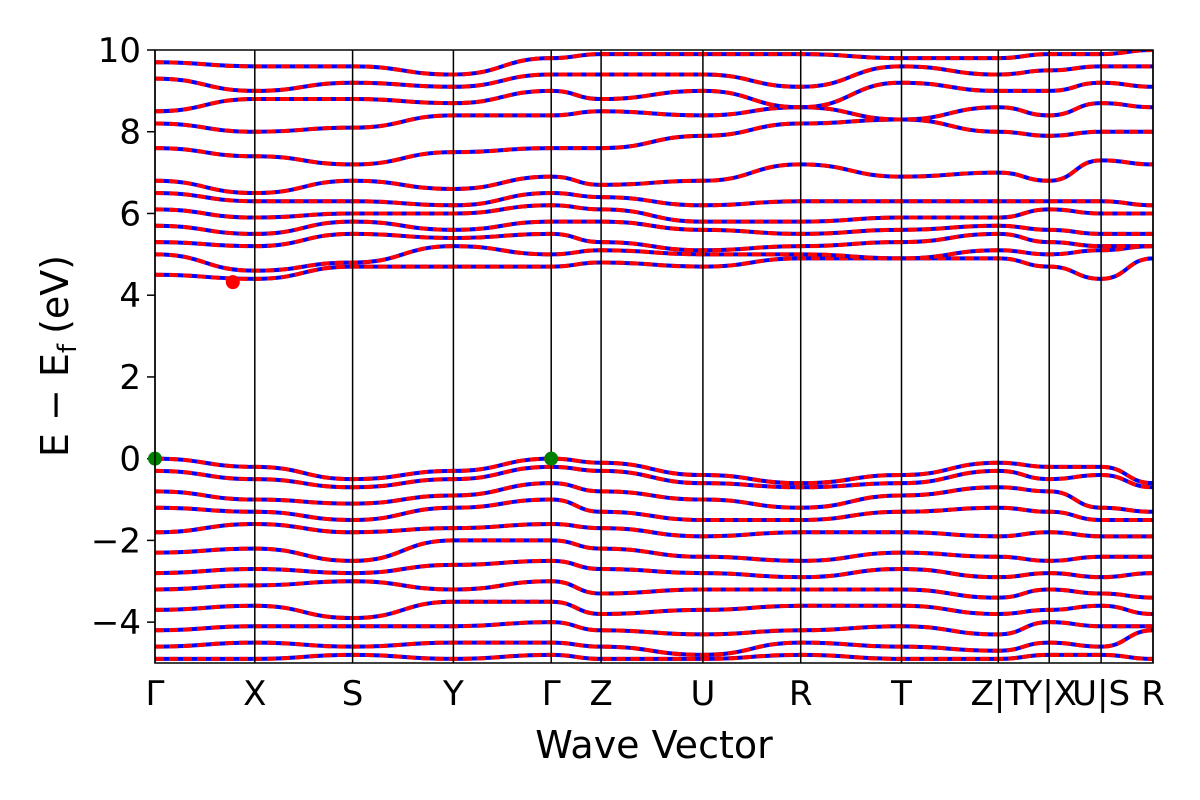 The width and height of the screenshot is (1200, 800). I want to click on x-tick-label: U|S, so click(1101, 694).